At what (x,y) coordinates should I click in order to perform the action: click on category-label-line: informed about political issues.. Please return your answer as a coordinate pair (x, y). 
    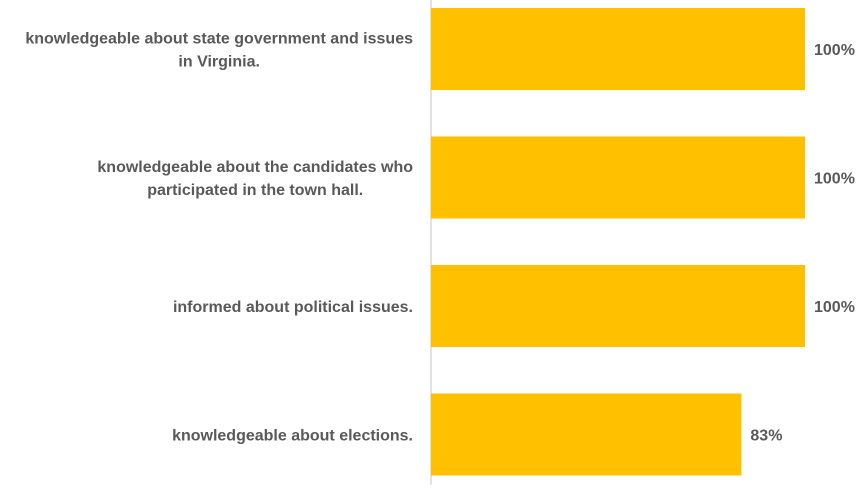
    Looking at the image, I should click on (293, 307).